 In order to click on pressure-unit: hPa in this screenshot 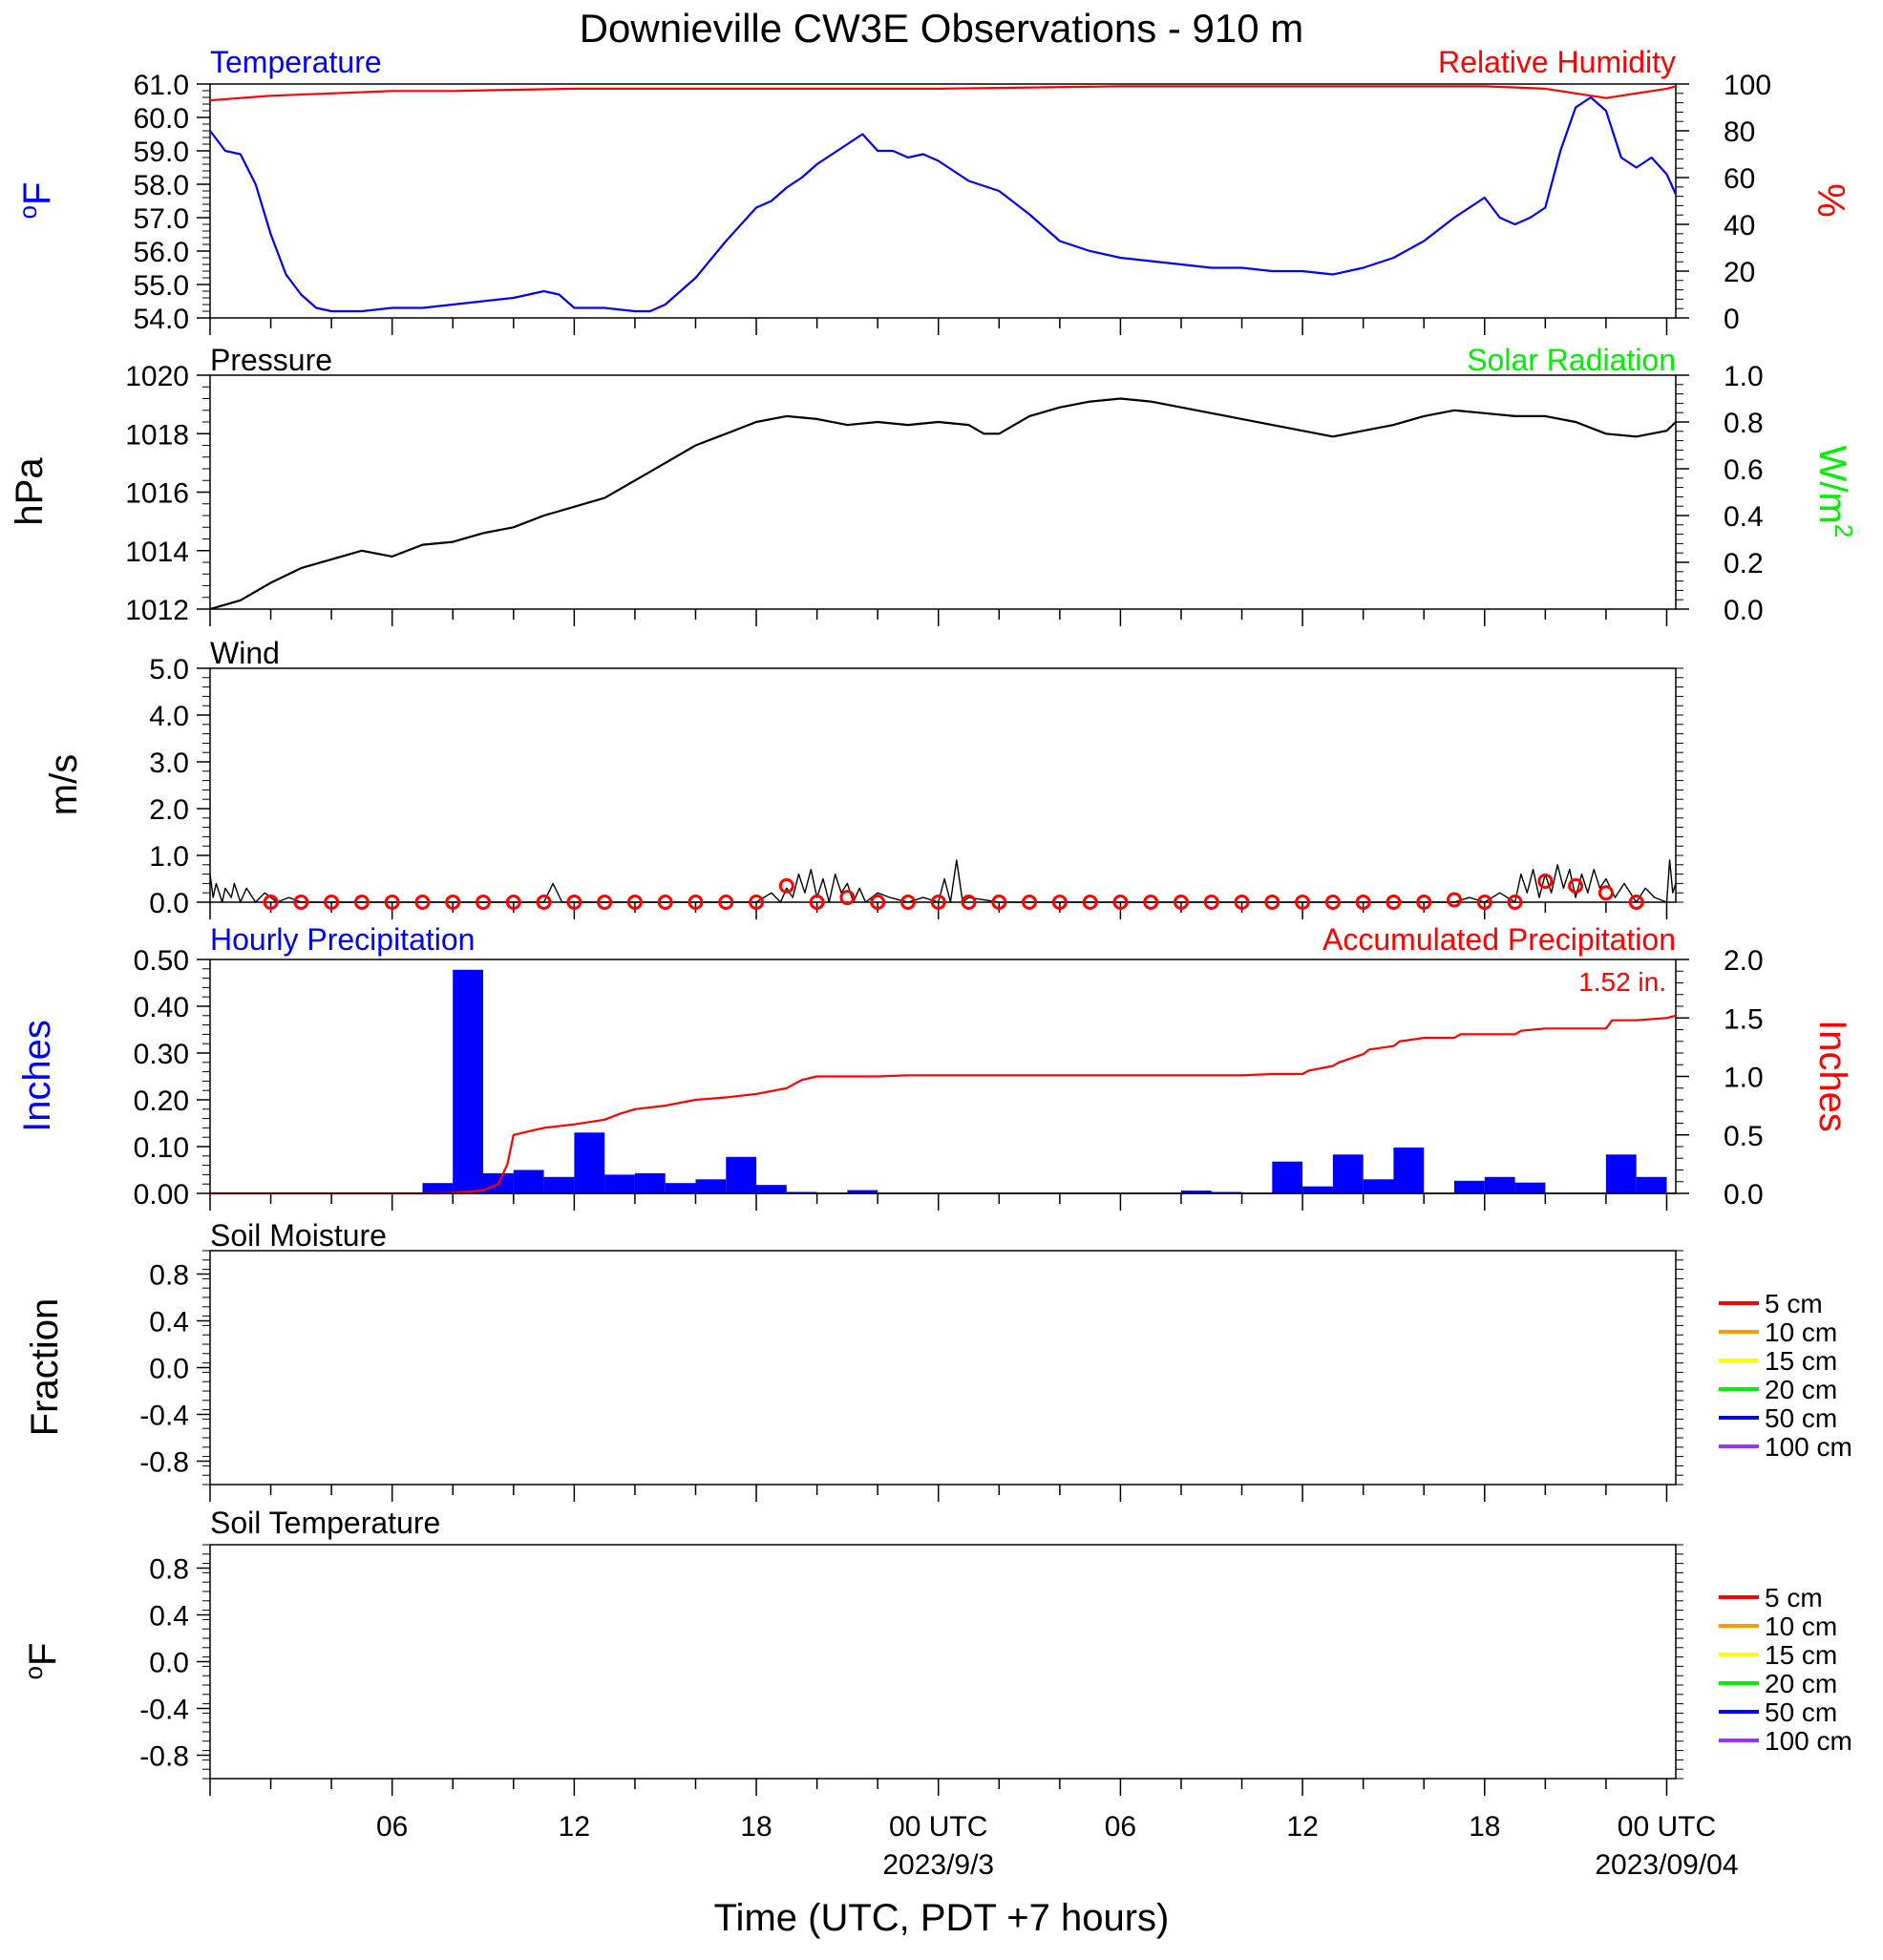, I will do `click(30, 491)`.